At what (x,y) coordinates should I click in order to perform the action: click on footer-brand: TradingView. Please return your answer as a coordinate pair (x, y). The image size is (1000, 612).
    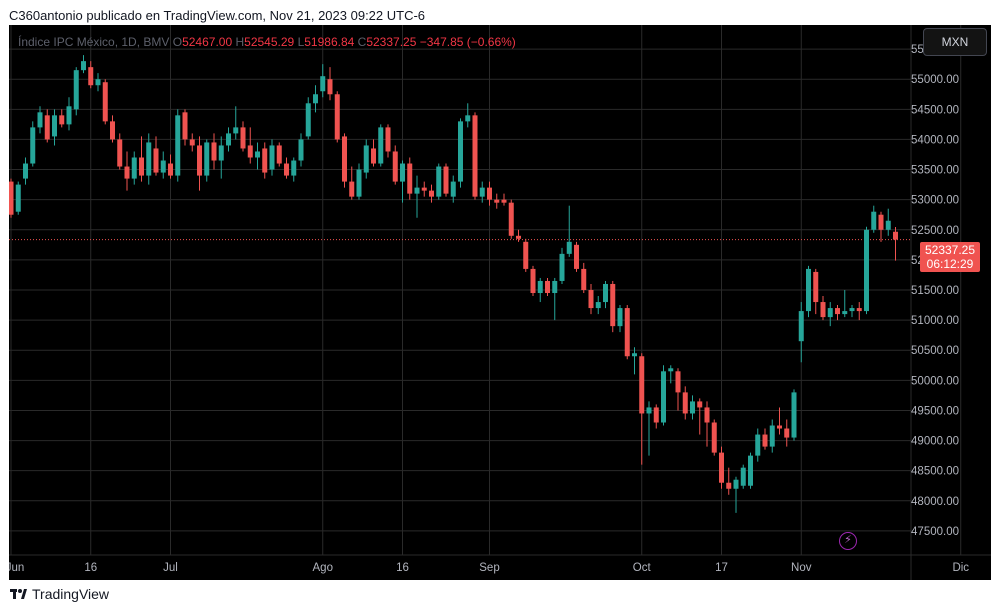
    Looking at the image, I should click on (59, 594).